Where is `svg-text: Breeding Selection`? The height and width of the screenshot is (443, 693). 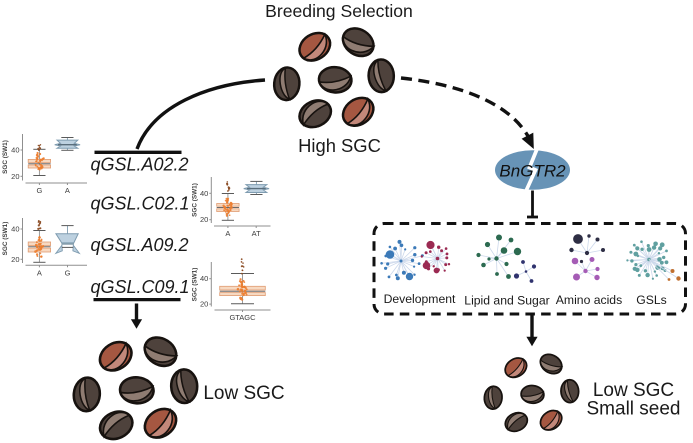 svg-text: Breeding Selection is located at coordinates (339, 11).